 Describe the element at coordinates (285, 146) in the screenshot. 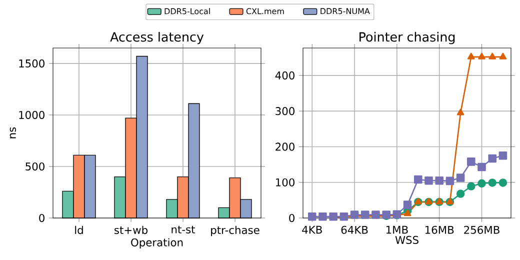

I see `y-tick-label: 200` at that location.